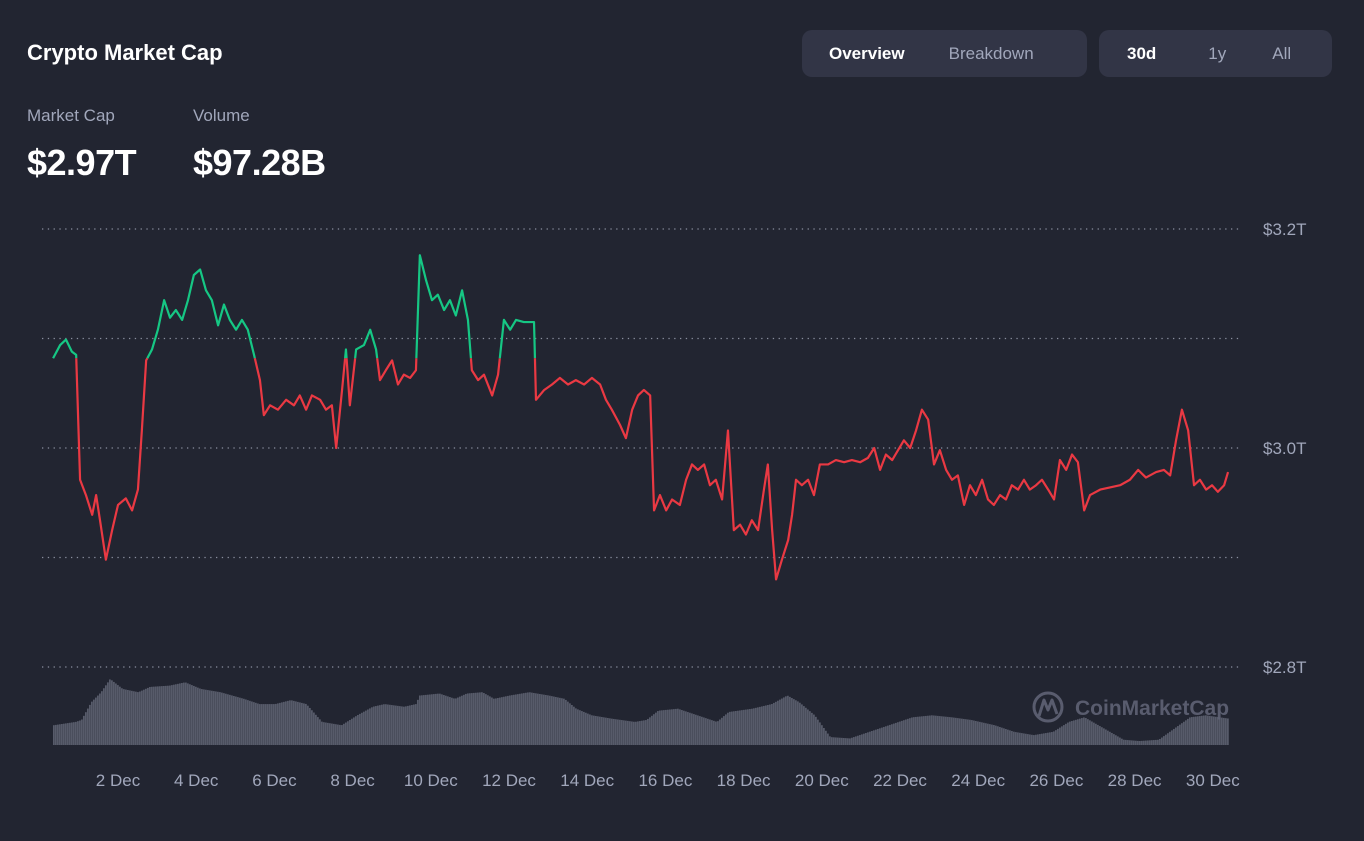 Image resolution: width=1364 pixels, height=841 pixels. I want to click on x-tick-label: 26 Dec, so click(1056, 780).